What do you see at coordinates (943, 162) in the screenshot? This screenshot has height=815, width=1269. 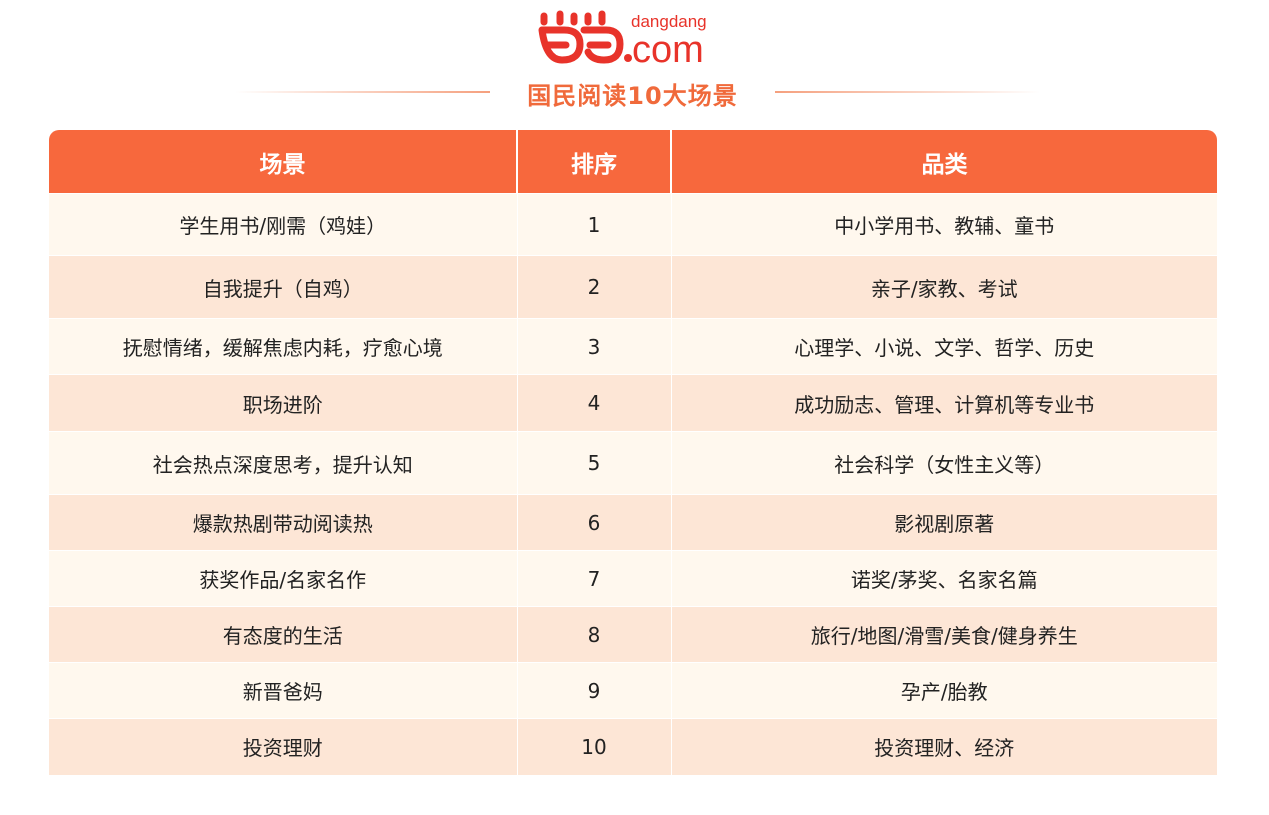 I see `header-category: 品类` at bounding box center [943, 162].